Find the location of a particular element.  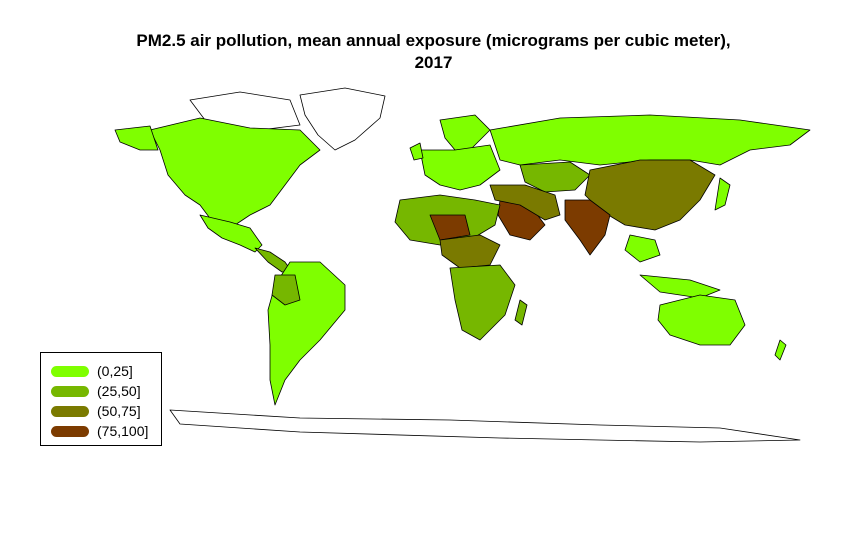

map-title-line-2: 2017 is located at coordinates (433, 62).